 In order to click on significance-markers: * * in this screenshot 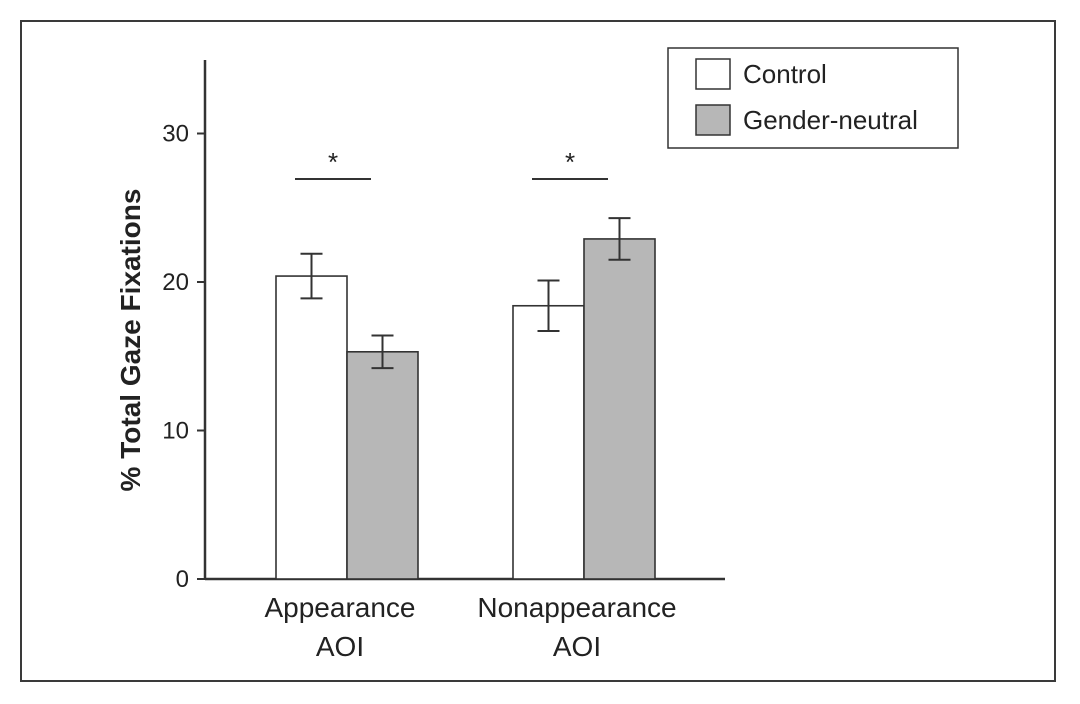, I will do `click(451, 163)`.